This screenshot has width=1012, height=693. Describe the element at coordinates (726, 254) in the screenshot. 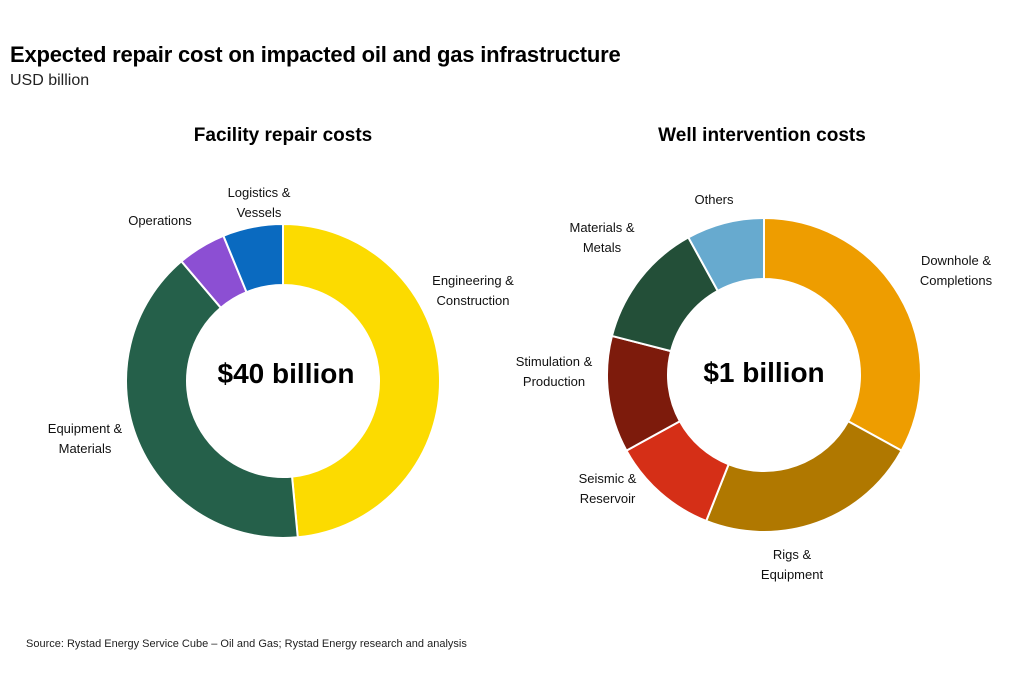

I see `donut-slice-others` at that location.